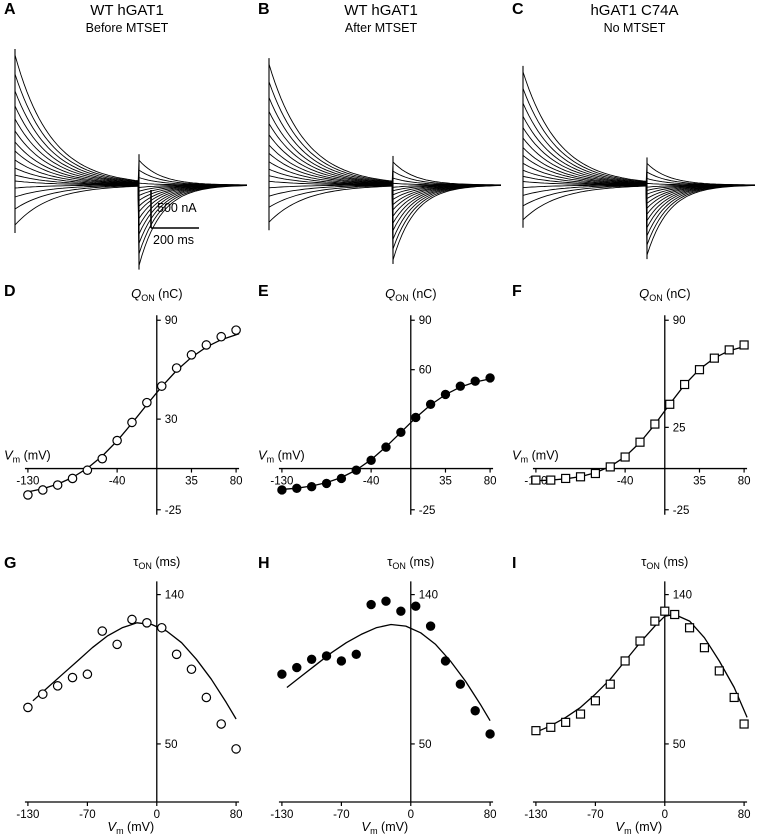 The width and height of the screenshot is (761, 836). I want to click on panel-b-title: WT hGAT1, so click(381, 10).